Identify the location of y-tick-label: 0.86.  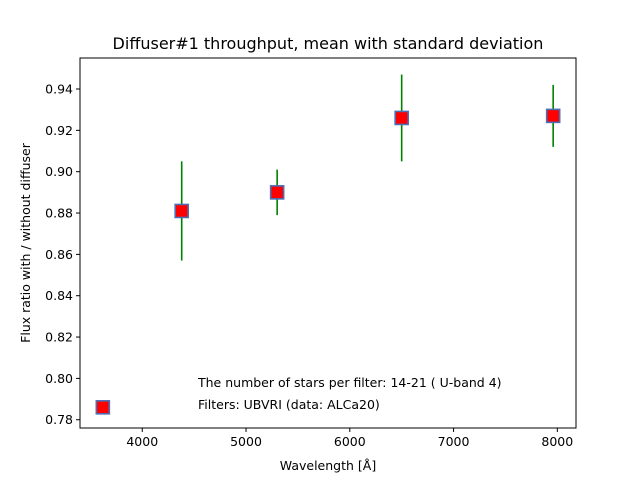
(59, 254).